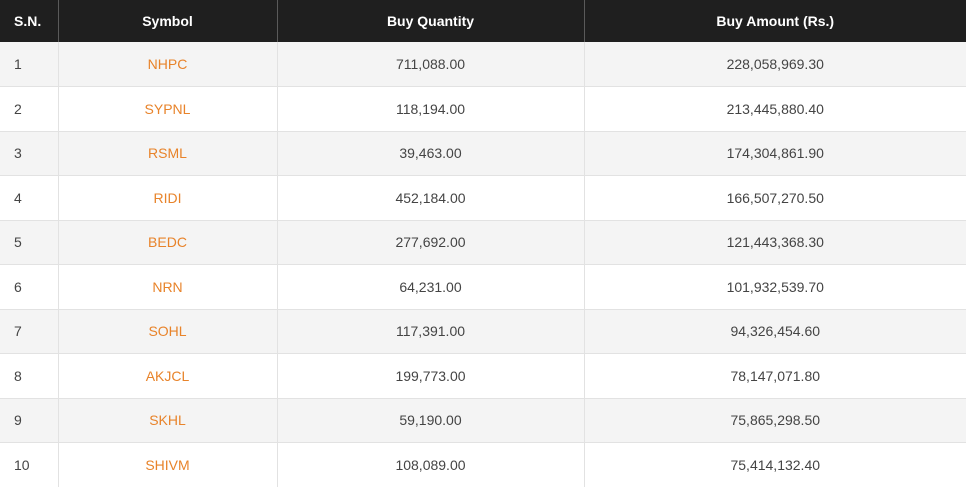  Describe the element at coordinates (431, 153) in the screenshot. I see `cell-buy-quantity: 39,463.00` at that location.